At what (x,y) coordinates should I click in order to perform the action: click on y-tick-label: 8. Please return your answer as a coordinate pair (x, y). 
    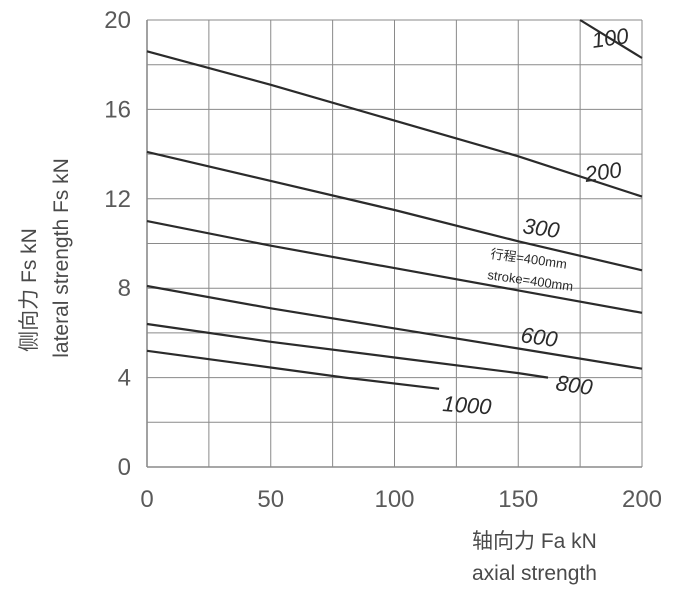
    Looking at the image, I should click on (124, 288).